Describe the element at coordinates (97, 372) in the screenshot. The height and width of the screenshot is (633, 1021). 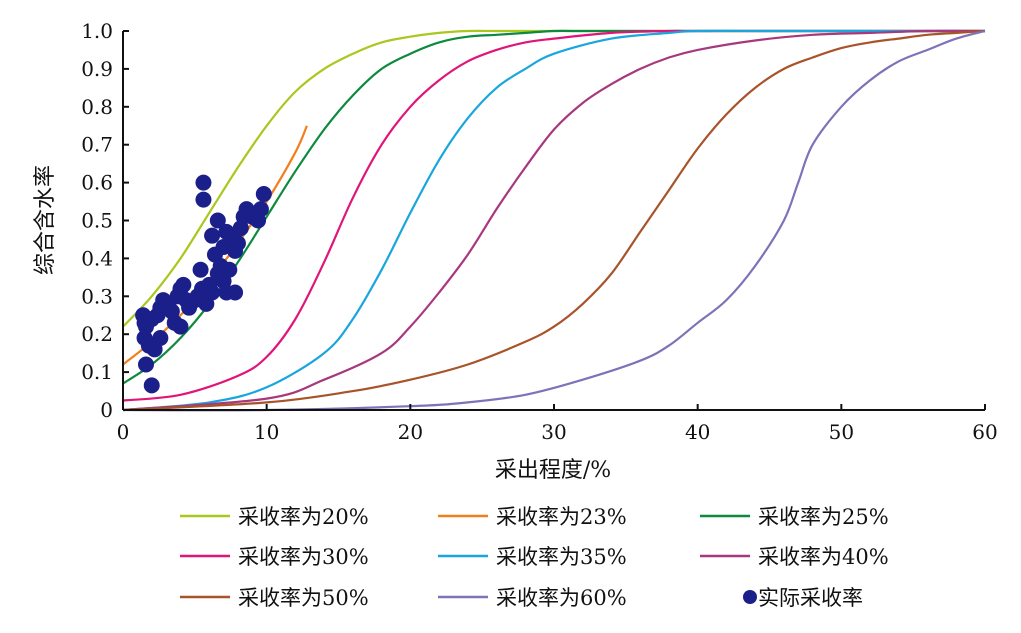
I see `y-tick-label: 0.1` at that location.